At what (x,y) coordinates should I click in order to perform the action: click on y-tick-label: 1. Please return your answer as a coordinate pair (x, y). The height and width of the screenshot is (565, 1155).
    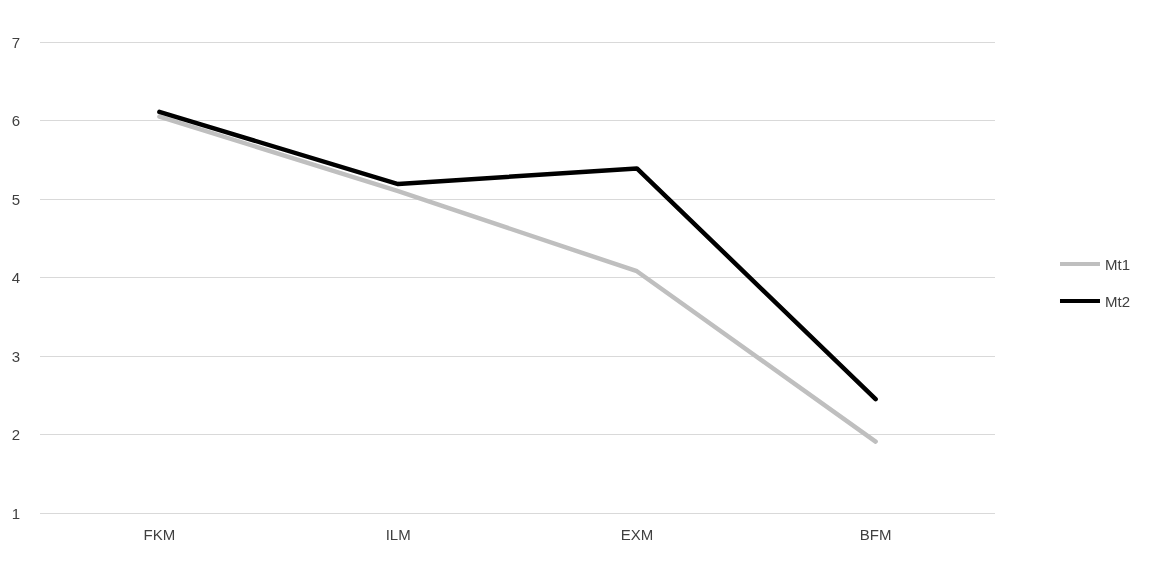
    Looking at the image, I should click on (15, 513).